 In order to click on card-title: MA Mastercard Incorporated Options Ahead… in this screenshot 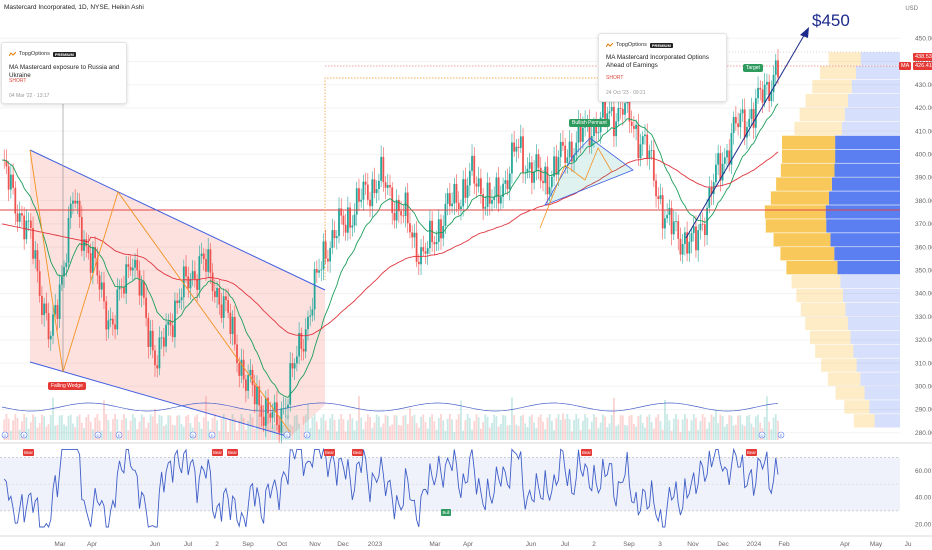, I will do `click(657, 61)`.